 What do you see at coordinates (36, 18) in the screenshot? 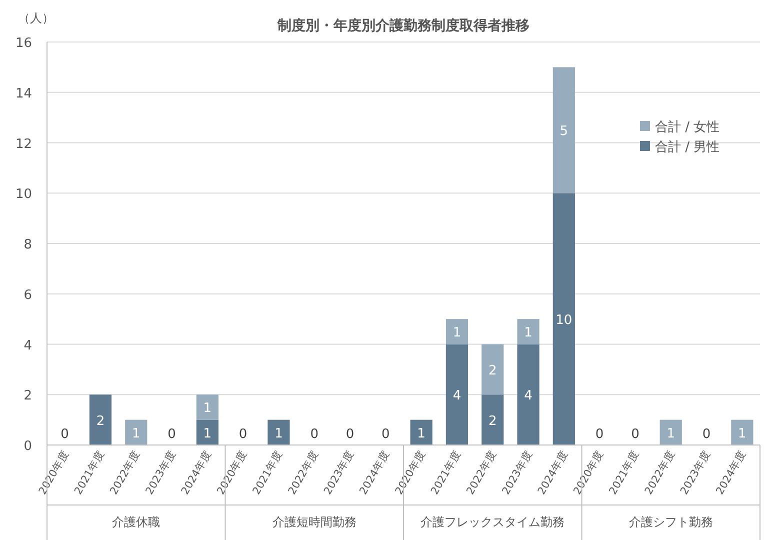
I see `y-axis-title: （人）` at bounding box center [36, 18].